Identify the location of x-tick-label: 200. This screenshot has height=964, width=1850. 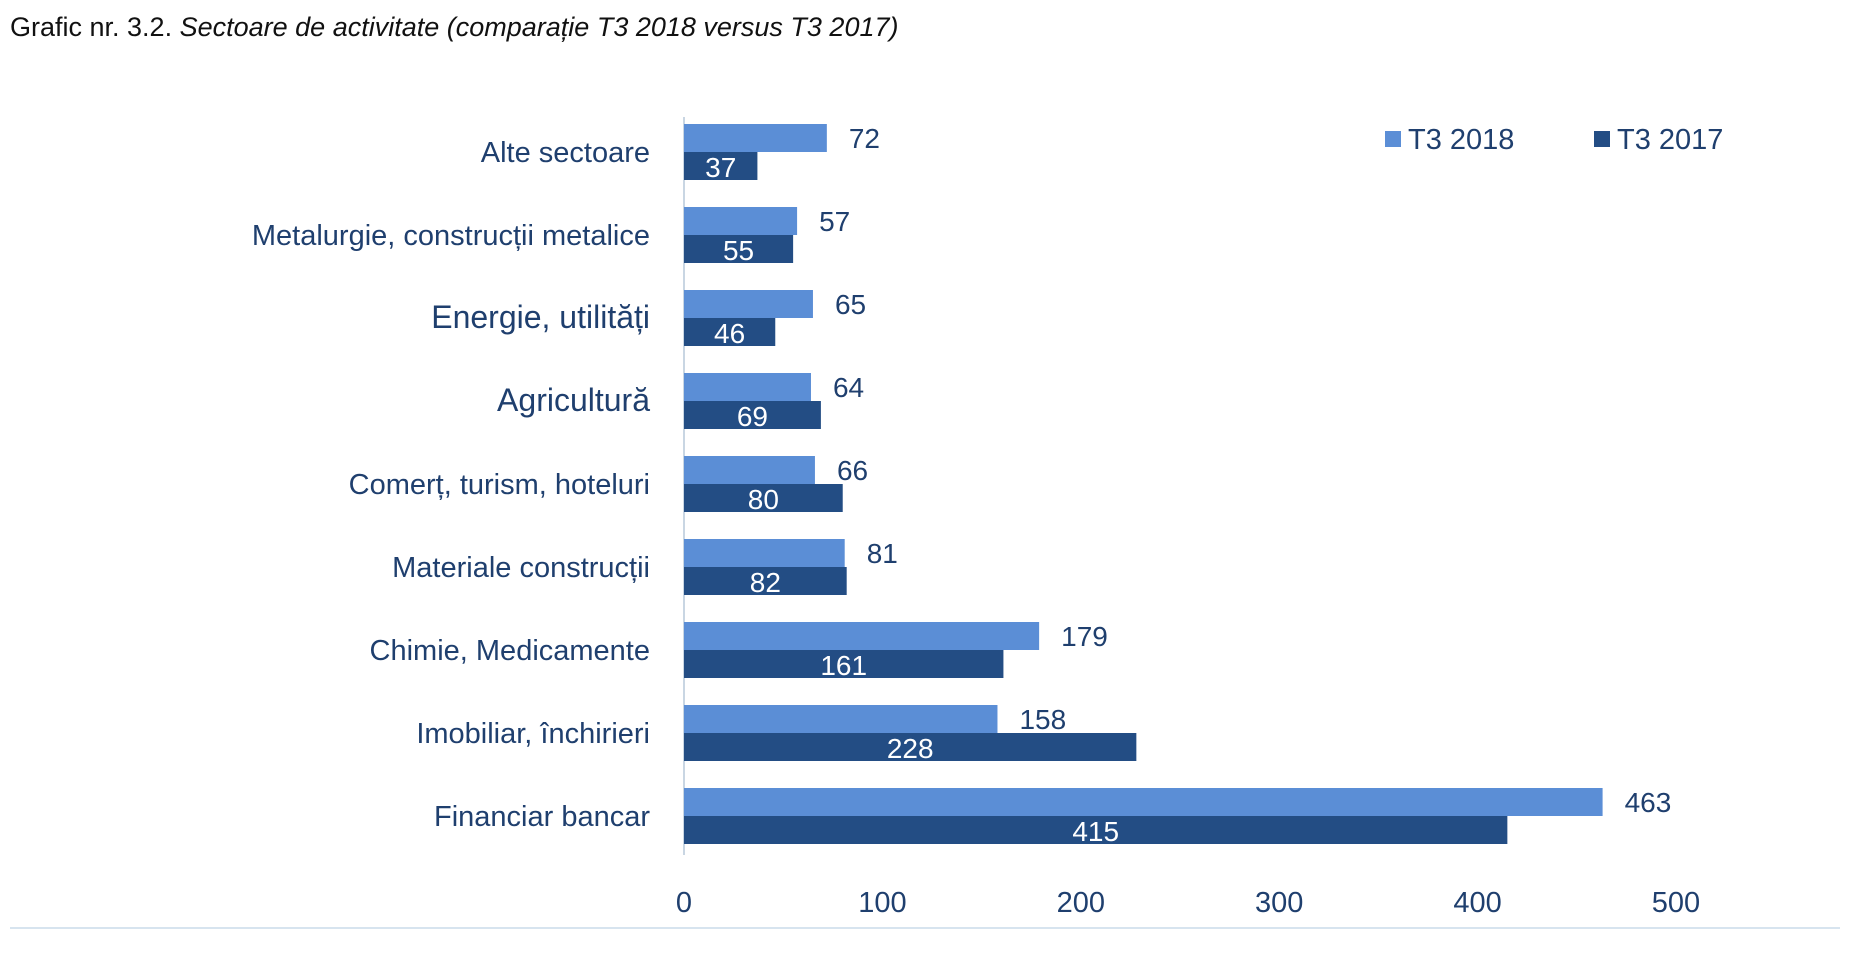
(1081, 903).